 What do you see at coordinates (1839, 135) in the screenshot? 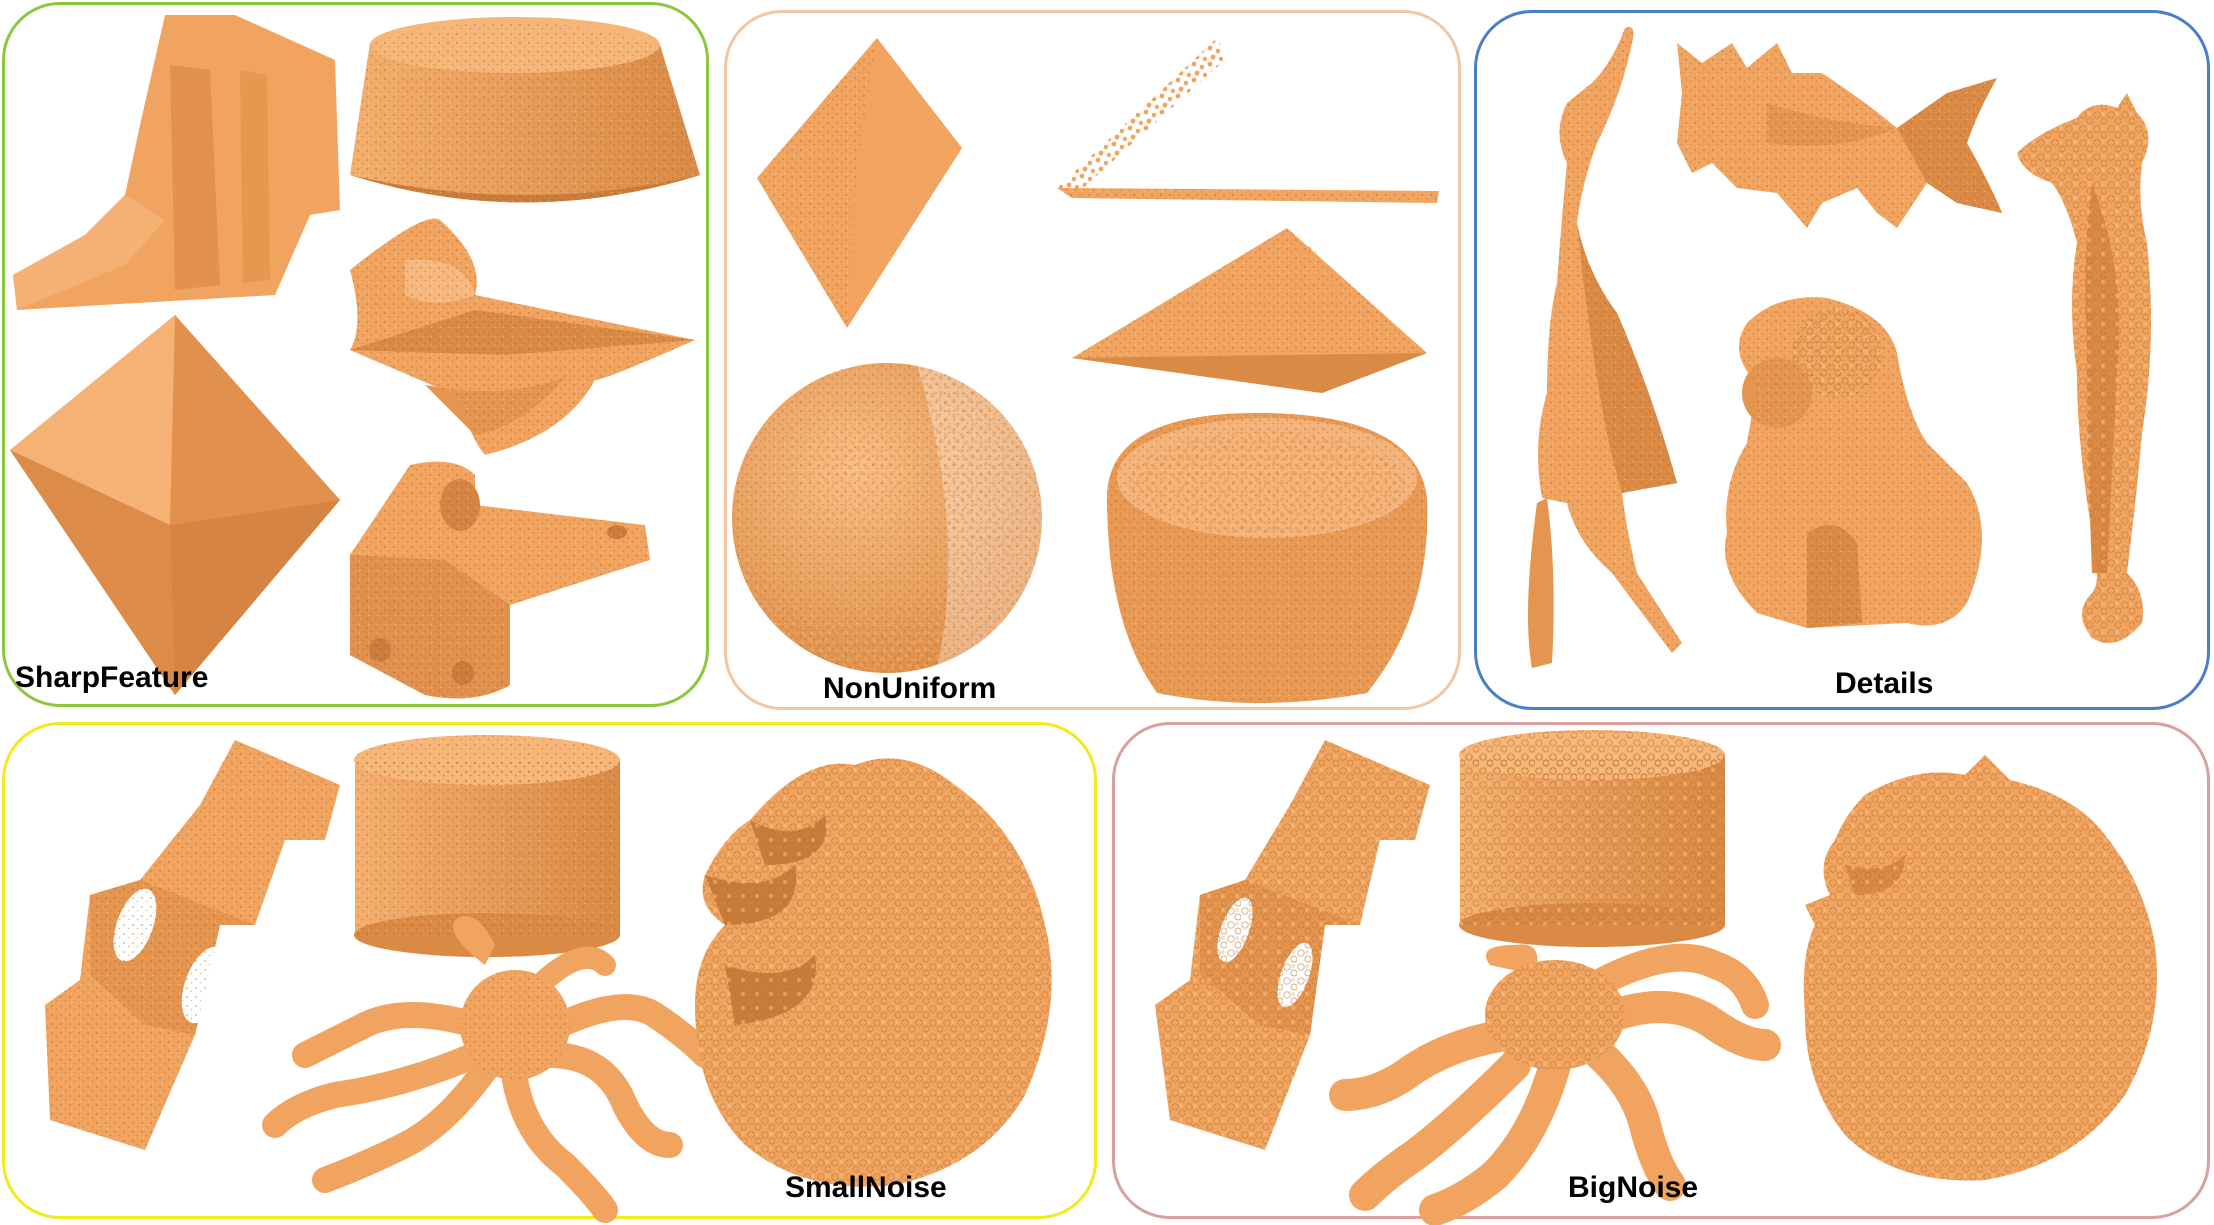
I see `fish-model` at bounding box center [1839, 135].